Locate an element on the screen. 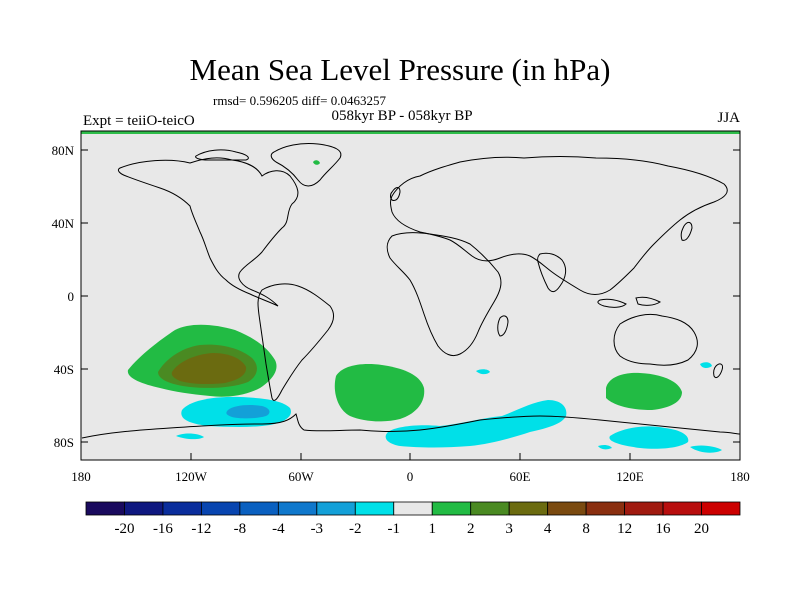  colorbar-label: -20 is located at coordinates (124, 529).